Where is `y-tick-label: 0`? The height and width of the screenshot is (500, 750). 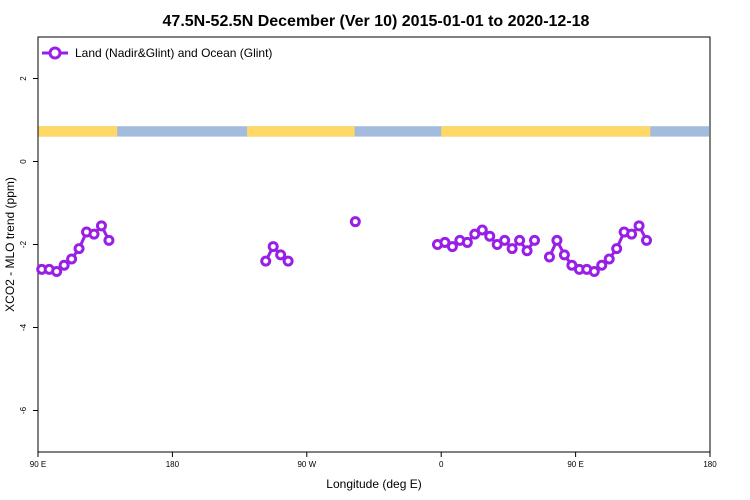
y-tick-label: 0 is located at coordinates (23, 161).